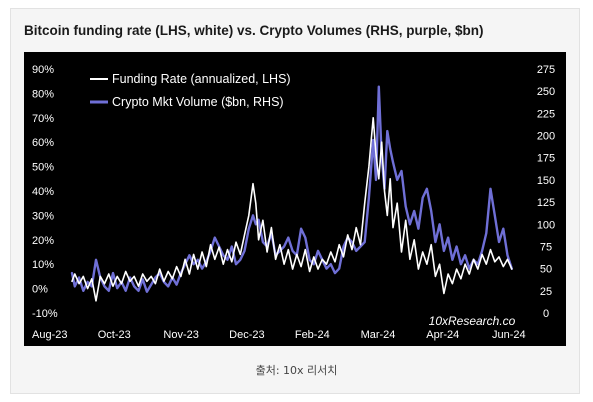 This screenshot has width=593, height=402. What do you see at coordinates (442, 335) in the screenshot?
I see `x-axis-tick-label: Apr-24` at bounding box center [442, 335].